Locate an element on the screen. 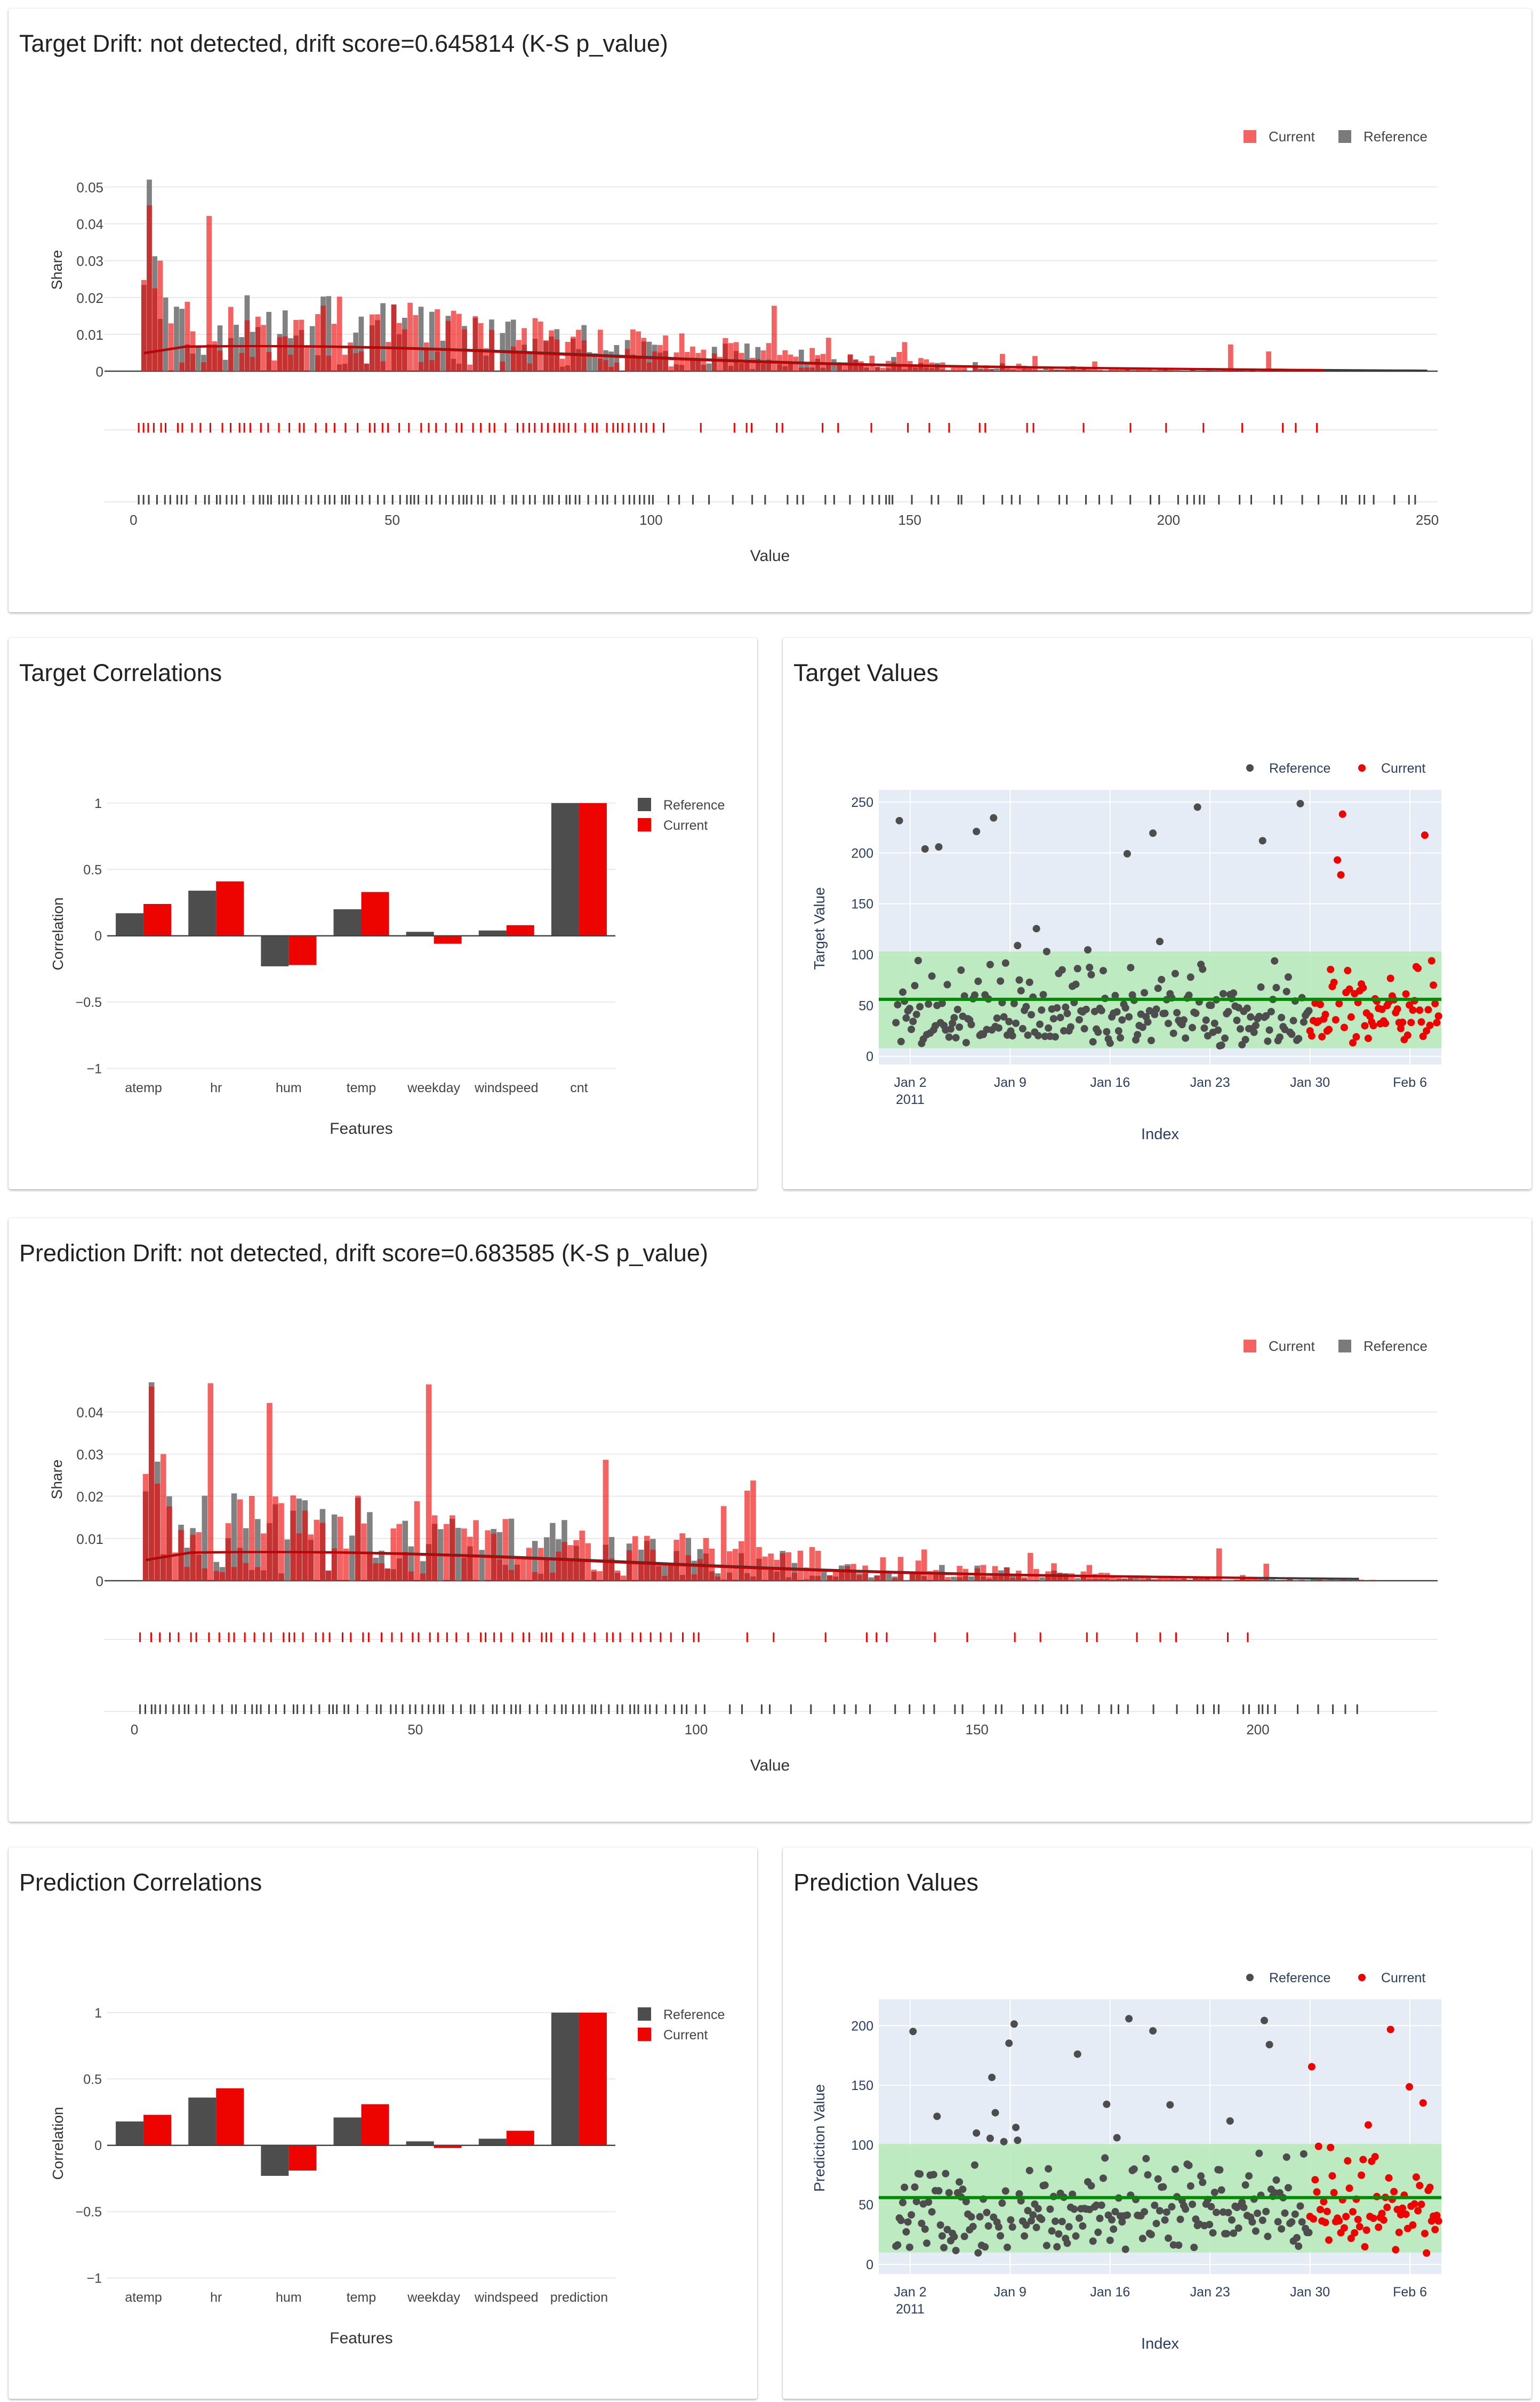 This screenshot has height=2402, width=1540. legend-current-label: Current is located at coordinates (685, 825).